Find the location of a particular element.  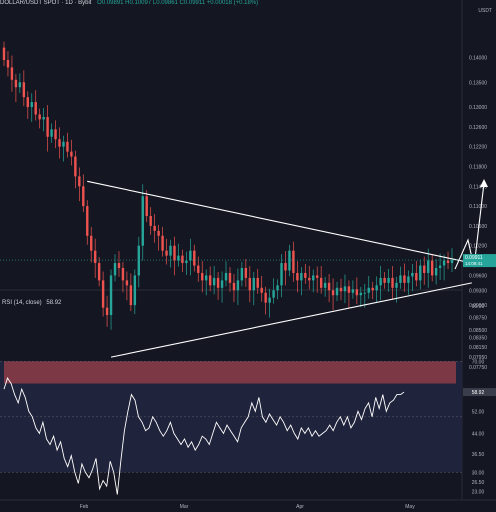

price-tick-label: 0.08350 is located at coordinates (478, 338).